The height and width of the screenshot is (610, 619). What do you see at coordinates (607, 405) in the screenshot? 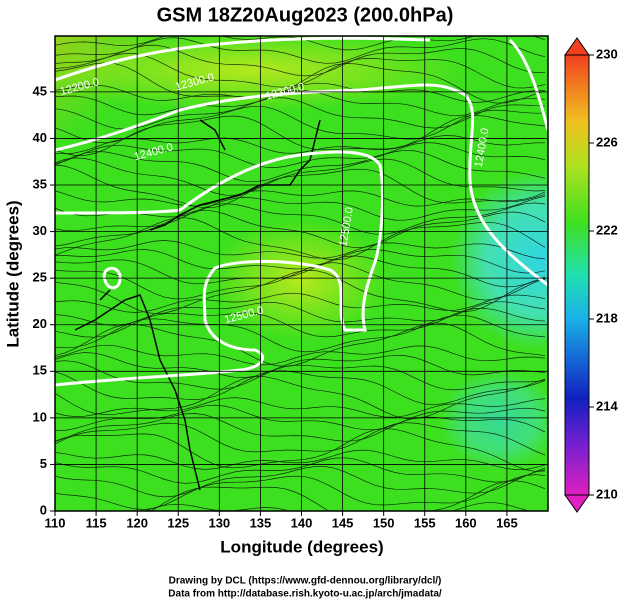
I see `colorbar-tick-label: 214` at bounding box center [607, 405].